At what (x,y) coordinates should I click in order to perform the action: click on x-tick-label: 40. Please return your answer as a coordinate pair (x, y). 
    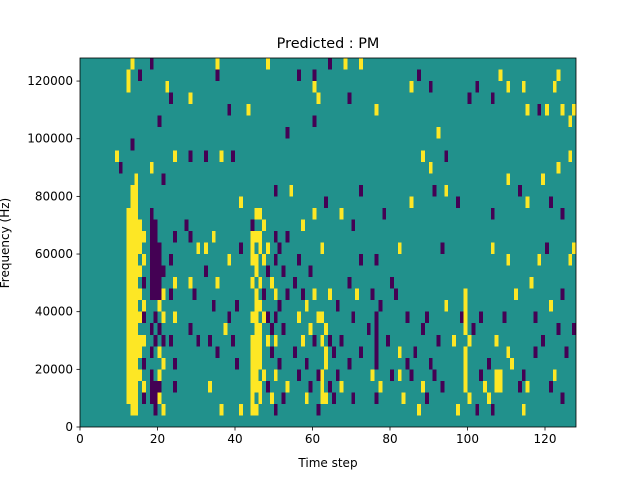
    Looking at the image, I should click on (234, 439).